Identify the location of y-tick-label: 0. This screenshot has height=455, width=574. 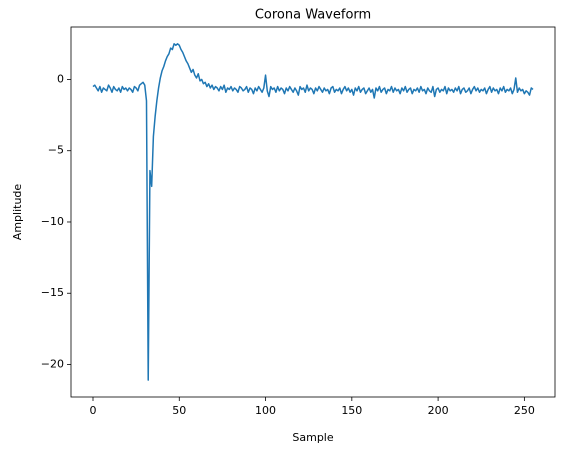
(60, 78).